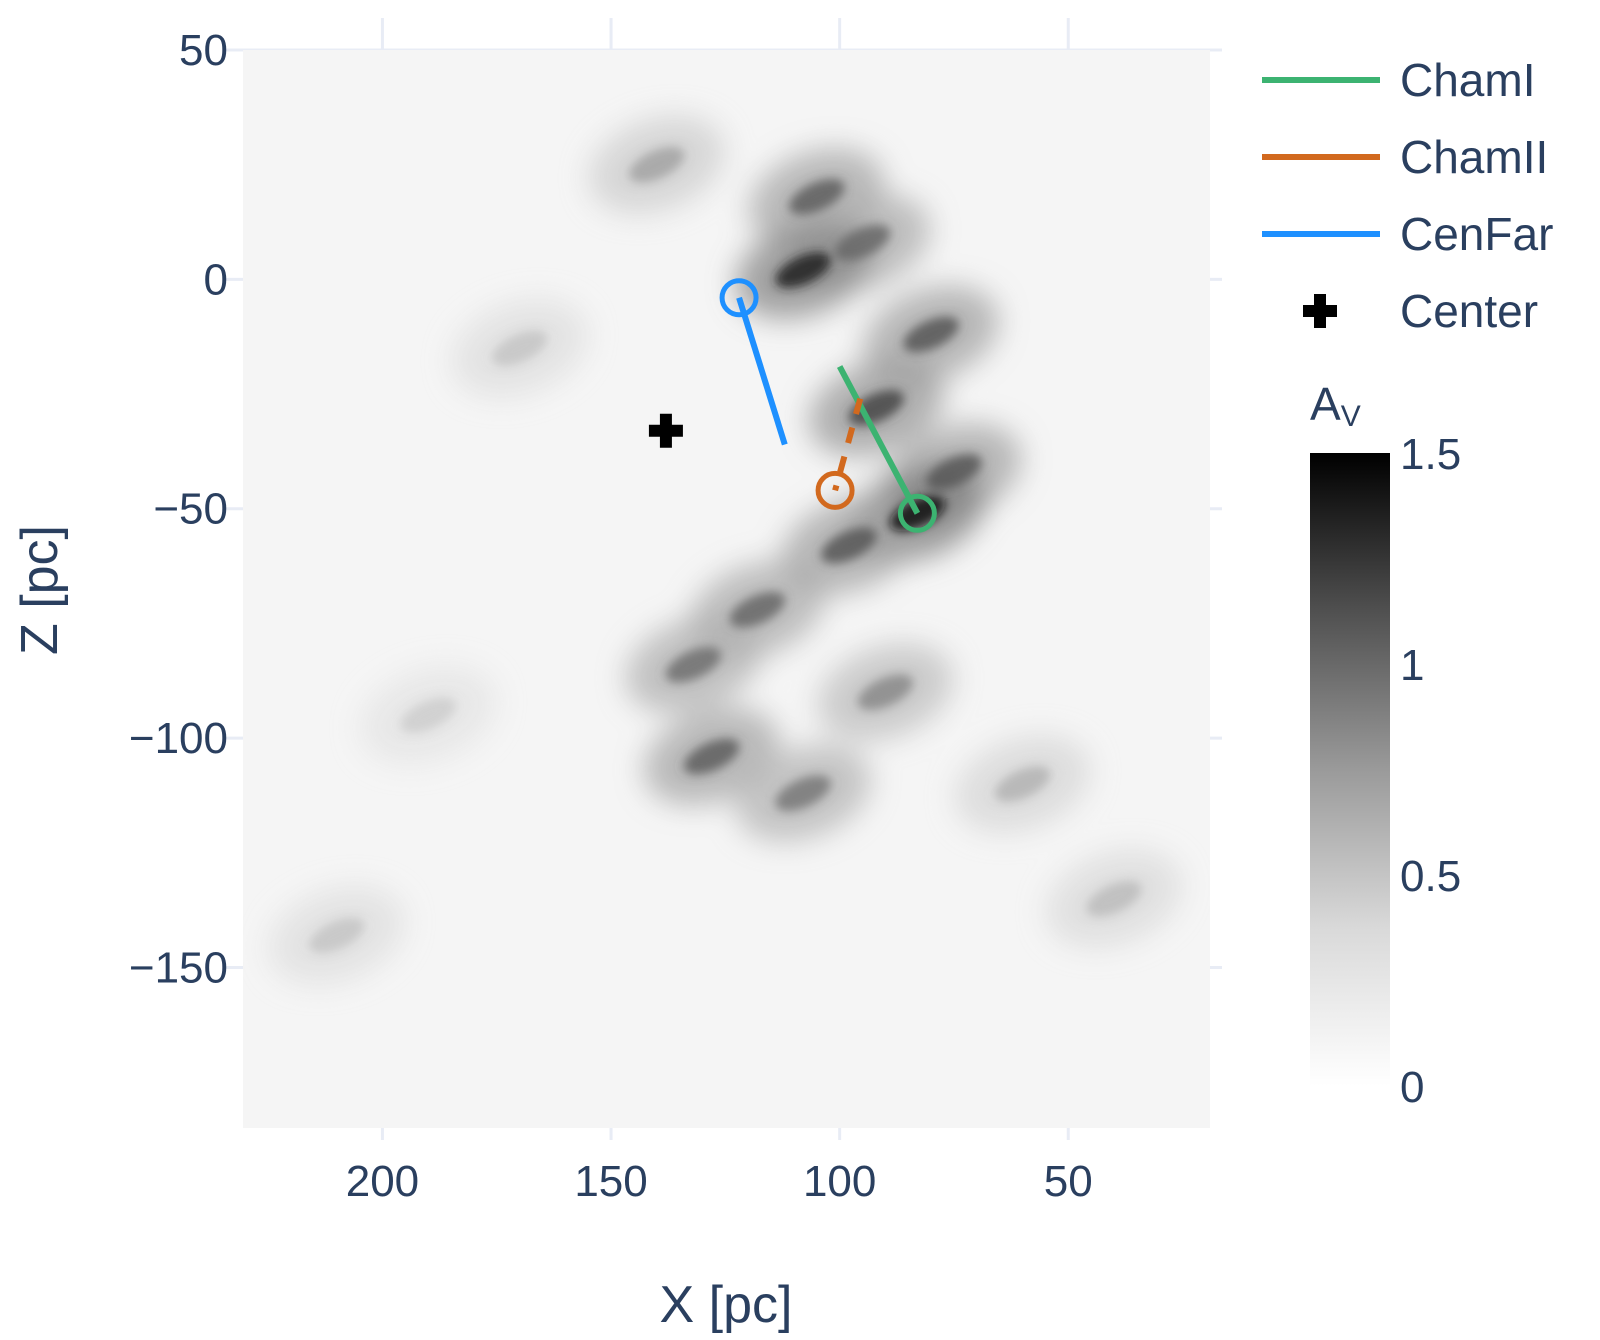  What do you see at coordinates (1469, 311) in the screenshot?
I see `legend-label-center: Center` at bounding box center [1469, 311].